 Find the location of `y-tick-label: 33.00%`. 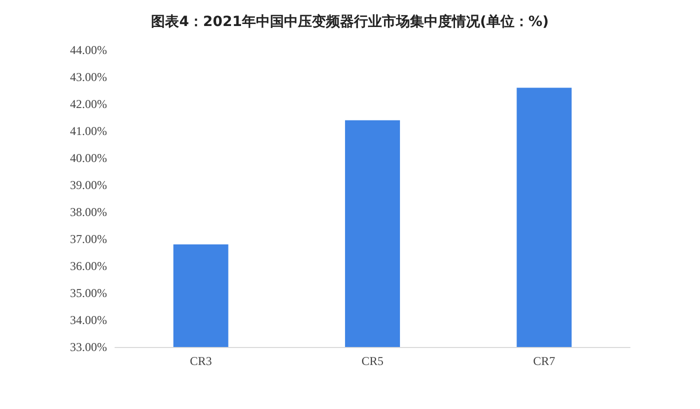

y-tick-label: 33.00% is located at coordinates (88, 347).